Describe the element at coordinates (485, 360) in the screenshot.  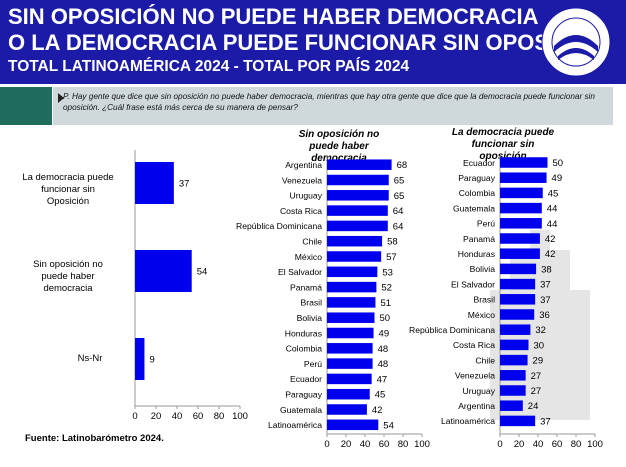
I see `funciona-category-label: Chile` at that location.